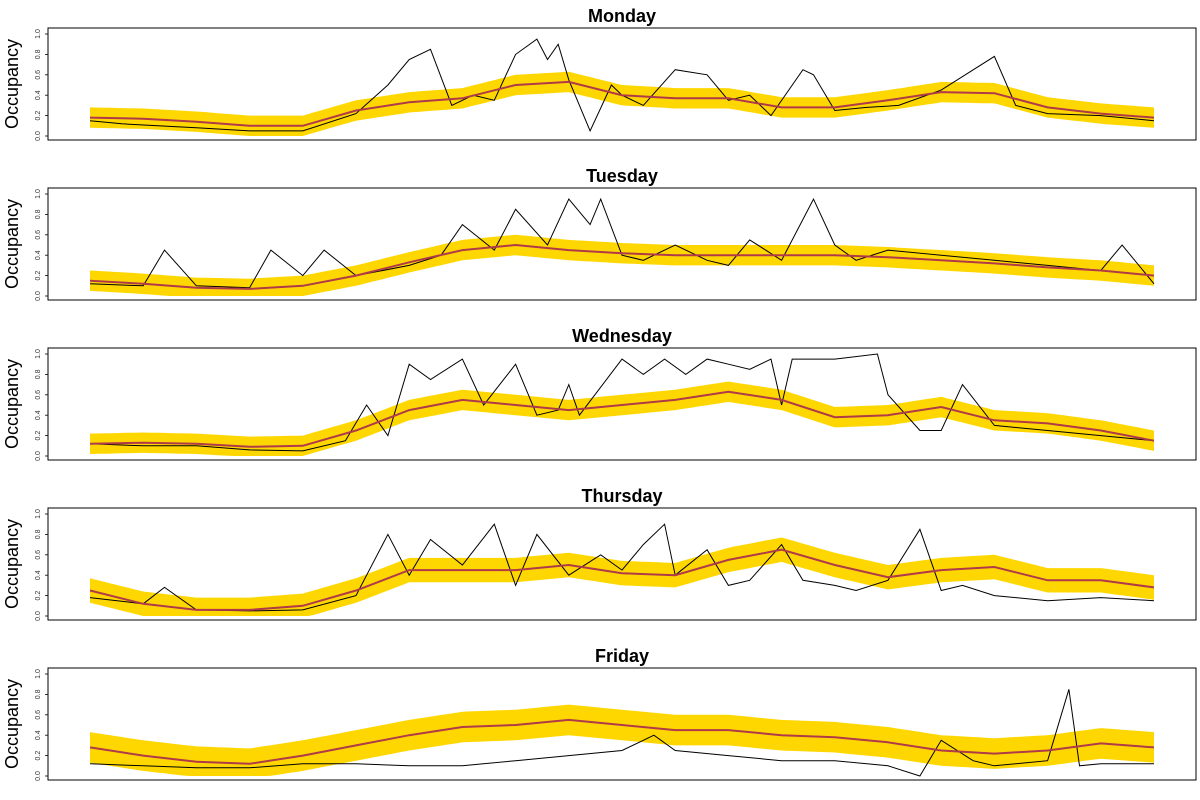 This screenshot has width=1200, height=800. Describe the element at coordinates (622, 16) in the screenshot. I see `chart-title: Monday` at that location.